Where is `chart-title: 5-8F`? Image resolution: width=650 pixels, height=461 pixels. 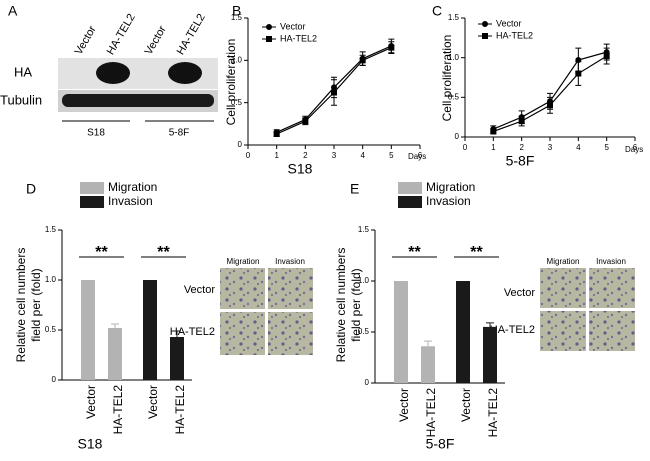 chart-title: 5-8F is located at coordinates (440, 444).